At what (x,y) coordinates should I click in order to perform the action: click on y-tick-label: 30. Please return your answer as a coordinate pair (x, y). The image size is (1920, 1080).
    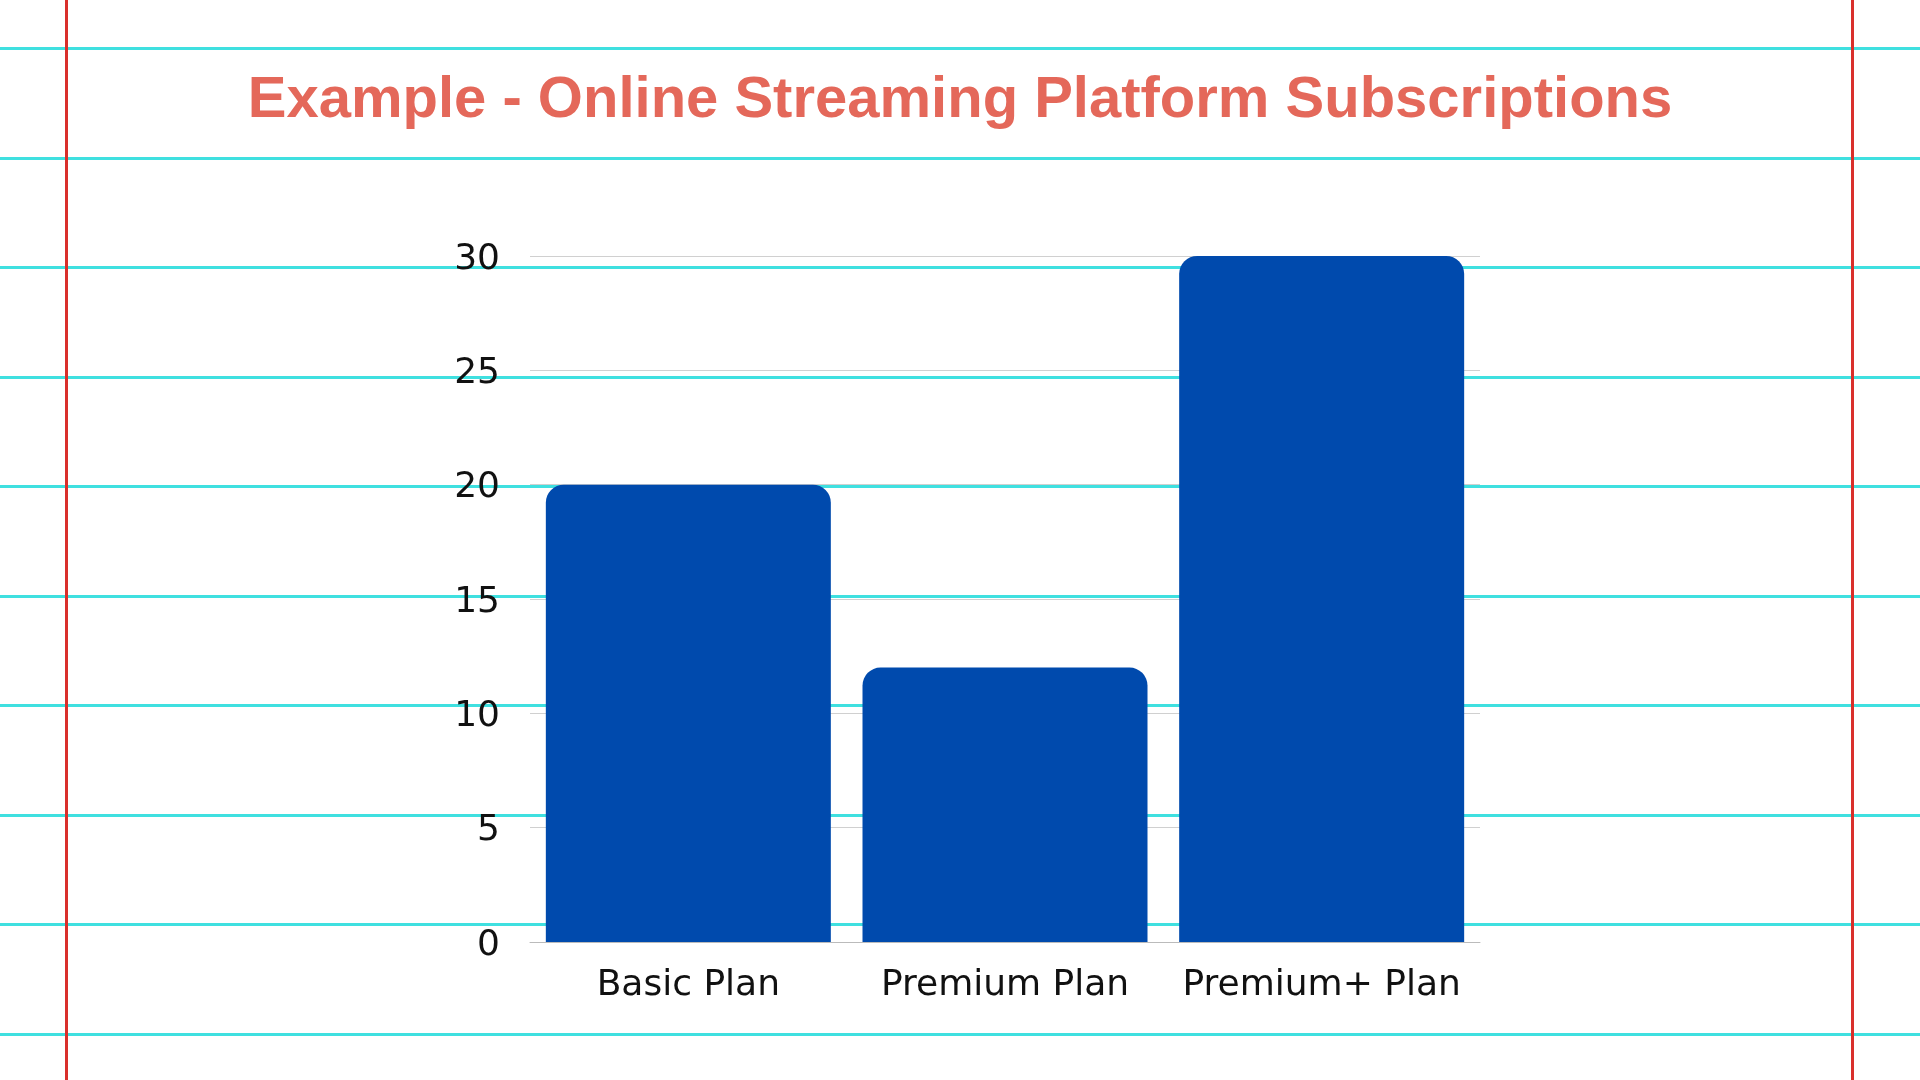
    Looking at the image, I should click on (477, 256).